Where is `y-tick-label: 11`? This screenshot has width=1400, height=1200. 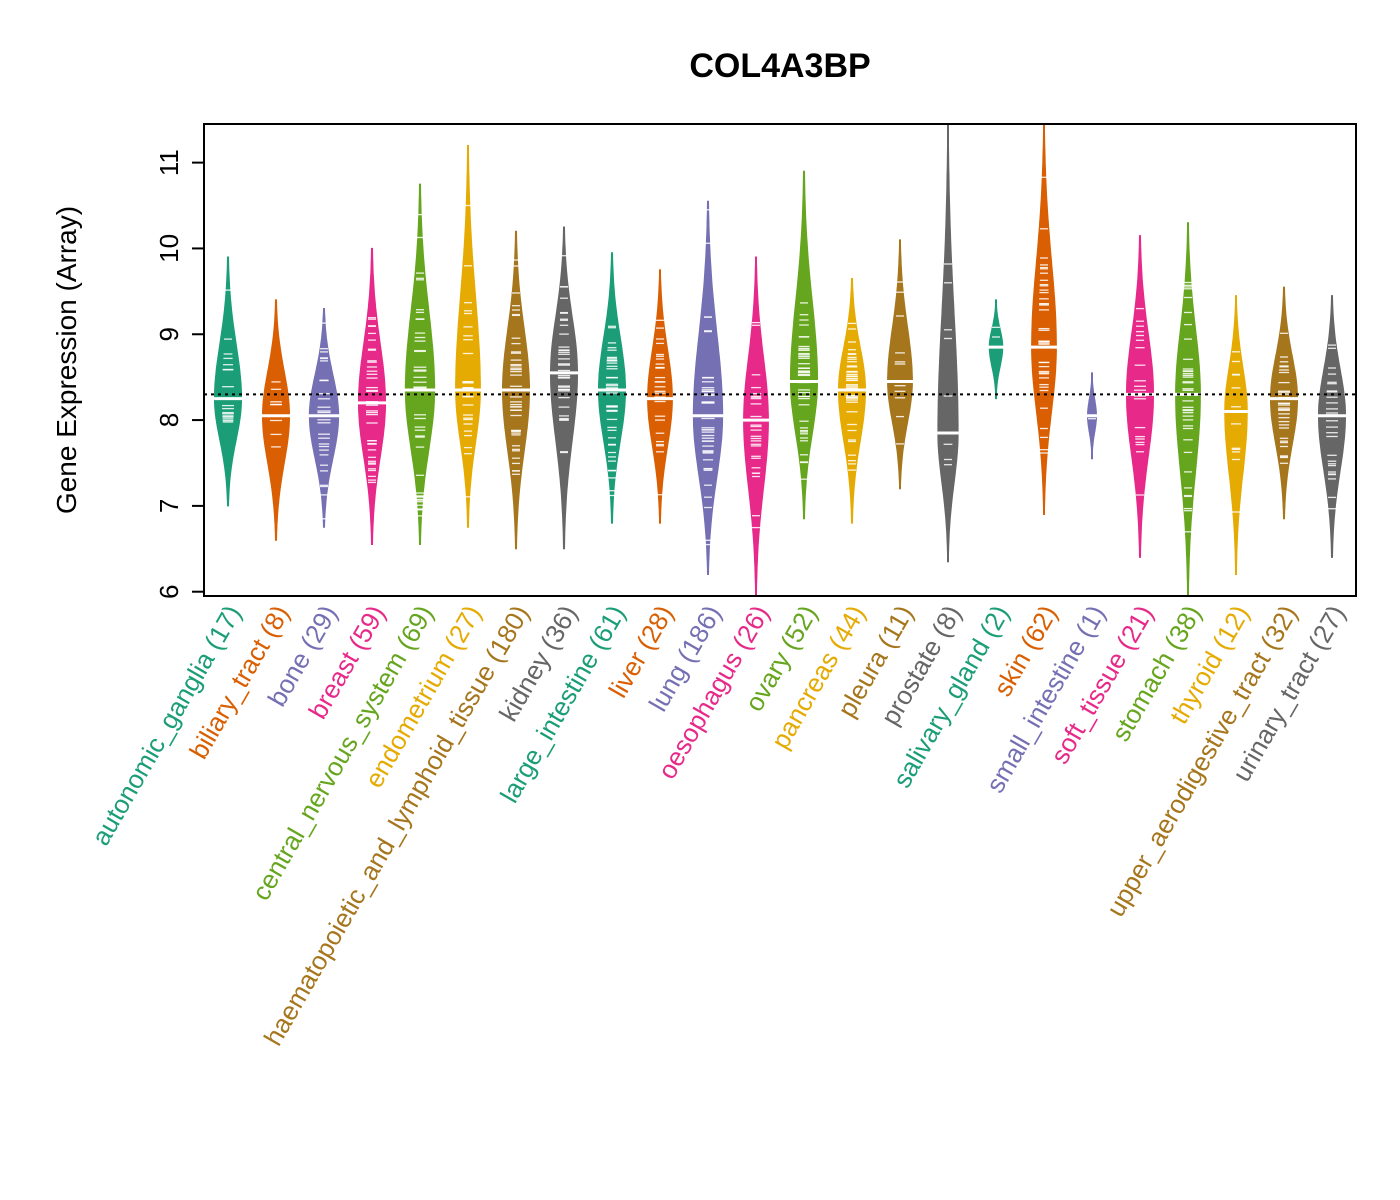
y-tick-label: 11 is located at coordinates (169, 162).